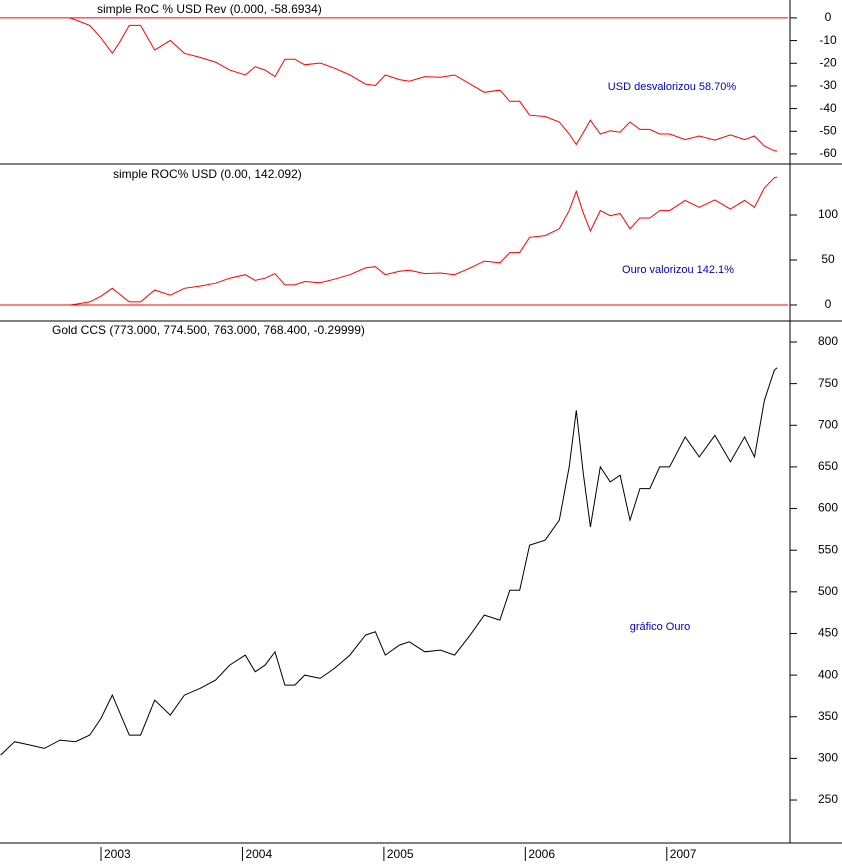  I want to click on annotation: gráfico Ouro, so click(660, 627).